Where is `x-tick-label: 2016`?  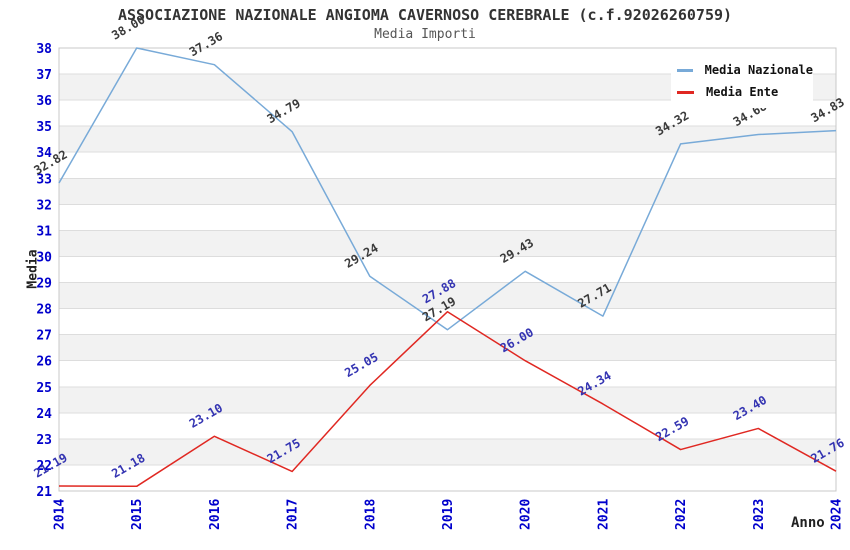 x-tick-label: 2016 is located at coordinates (215, 514).